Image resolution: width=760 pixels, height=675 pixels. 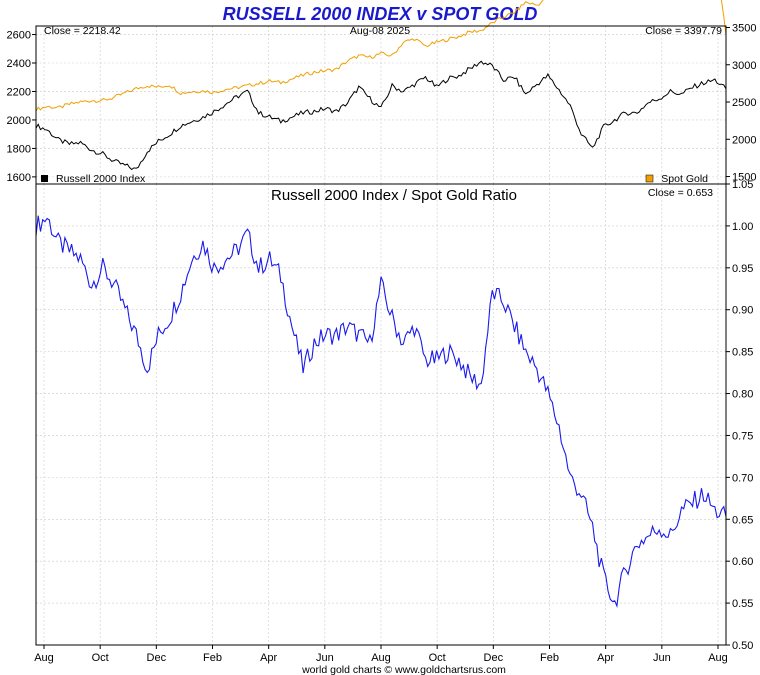 What do you see at coordinates (742, 353) in the screenshot?
I see `ratio-tick-label: 0.85` at bounding box center [742, 353].